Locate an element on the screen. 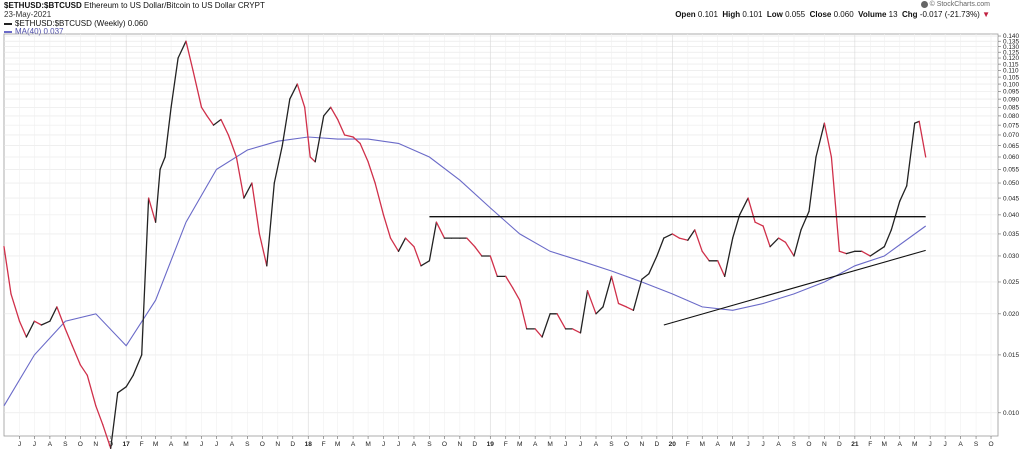 The image size is (1024, 451). low-label: Low is located at coordinates (774, 14).